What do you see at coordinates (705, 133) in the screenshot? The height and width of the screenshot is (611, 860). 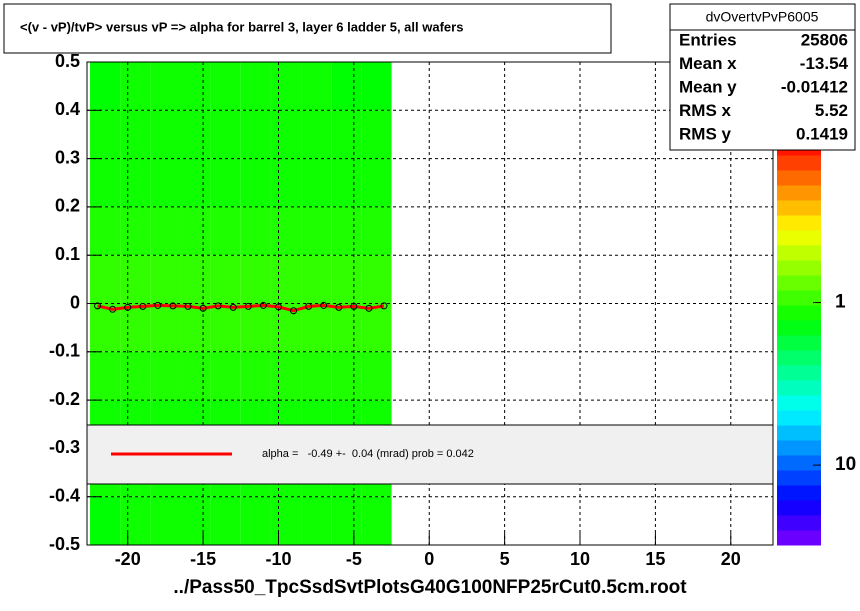 I see `stats-label: RMS y` at bounding box center [705, 133].